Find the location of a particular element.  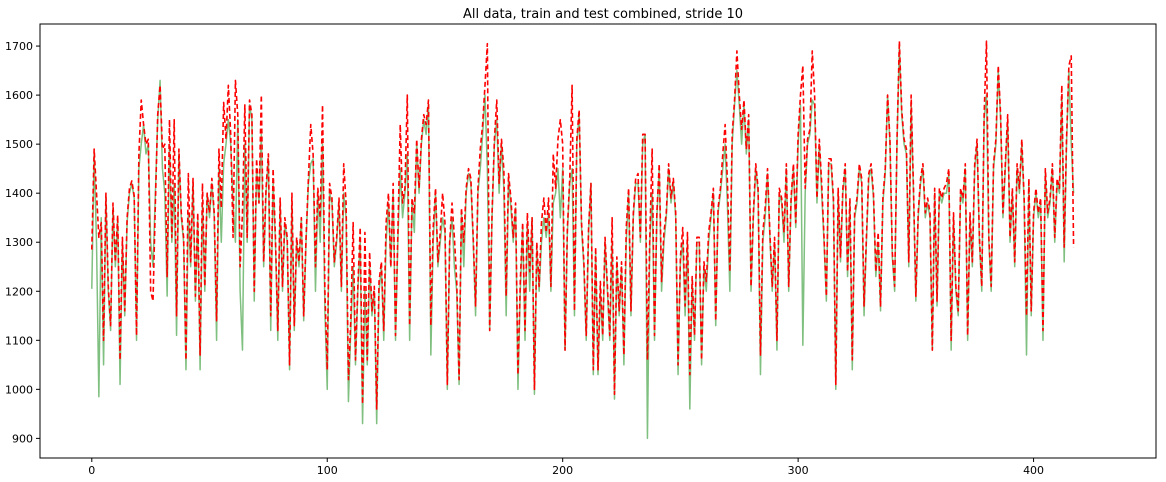

y-tick-label: 1700 is located at coordinates (19, 46).